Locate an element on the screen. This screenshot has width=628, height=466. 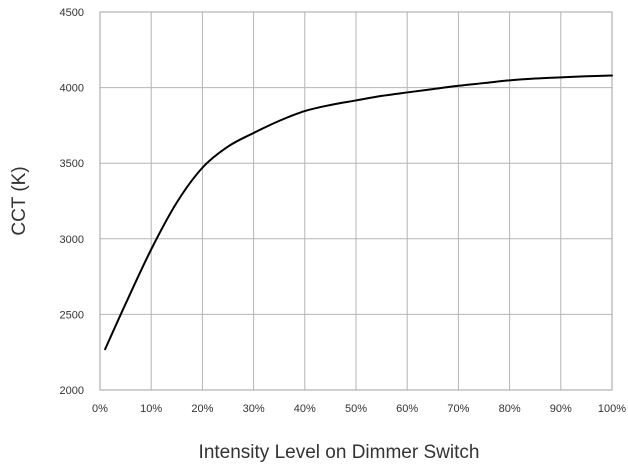
y-tick-label: 4500 is located at coordinates (72, 13).